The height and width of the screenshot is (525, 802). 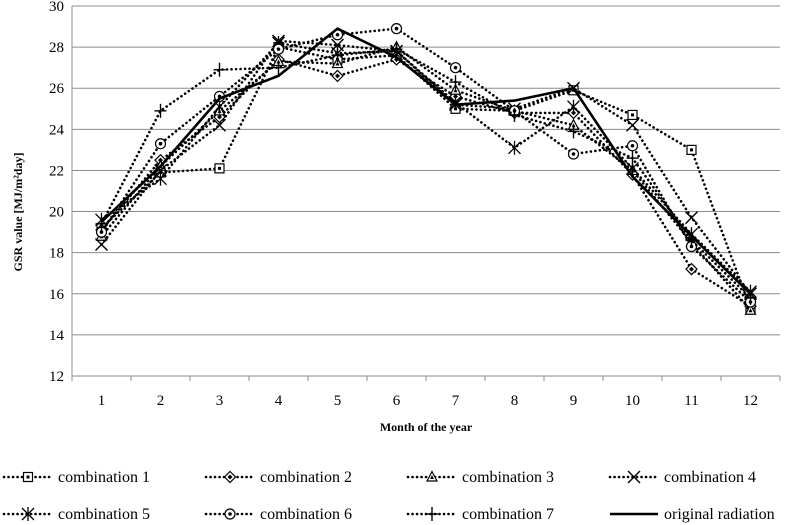 I want to click on legend-item: combination 5, so click(x=76, y=514).